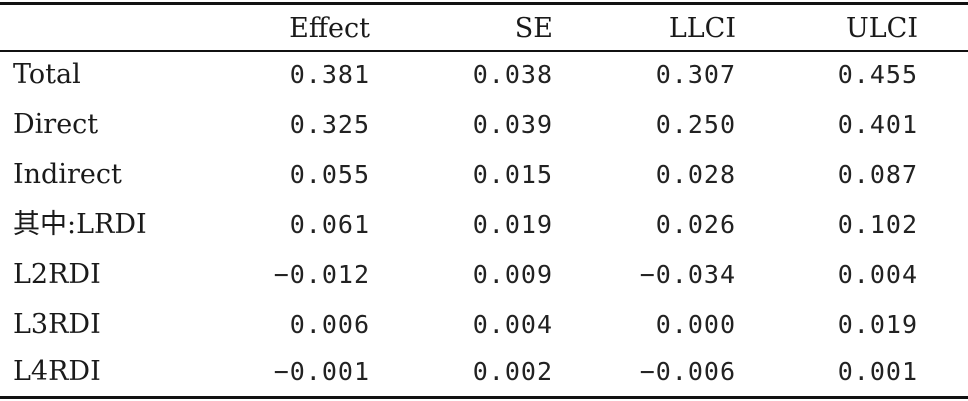 The image size is (968, 401). What do you see at coordinates (695, 124) in the screenshot?
I see `cell-llci: 0.250` at bounding box center [695, 124].